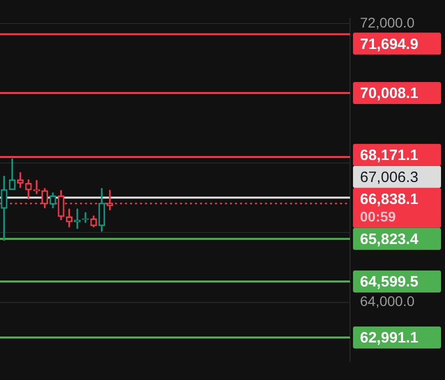 The height and width of the screenshot is (380, 445). I want to click on text: 00:59, so click(378, 216).